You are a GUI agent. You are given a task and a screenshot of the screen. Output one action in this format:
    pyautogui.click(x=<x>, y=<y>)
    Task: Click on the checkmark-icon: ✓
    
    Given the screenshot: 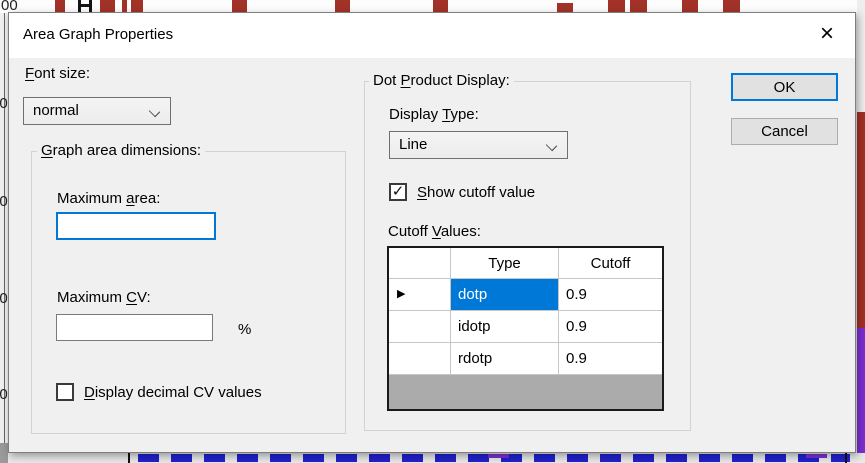 What is the action you would take?
    pyautogui.click(x=398, y=191)
    